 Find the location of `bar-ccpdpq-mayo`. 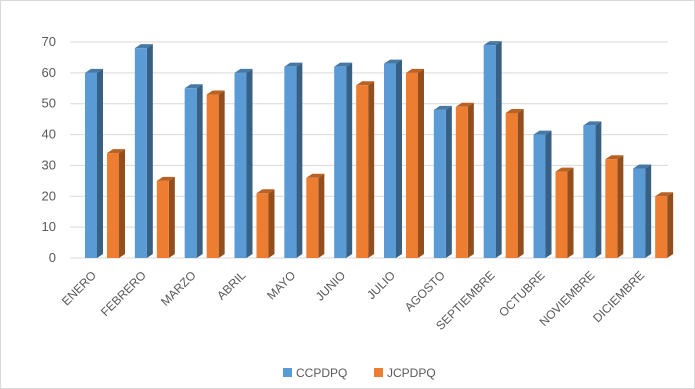

bar-ccpdpq-mayo is located at coordinates (293, 160).